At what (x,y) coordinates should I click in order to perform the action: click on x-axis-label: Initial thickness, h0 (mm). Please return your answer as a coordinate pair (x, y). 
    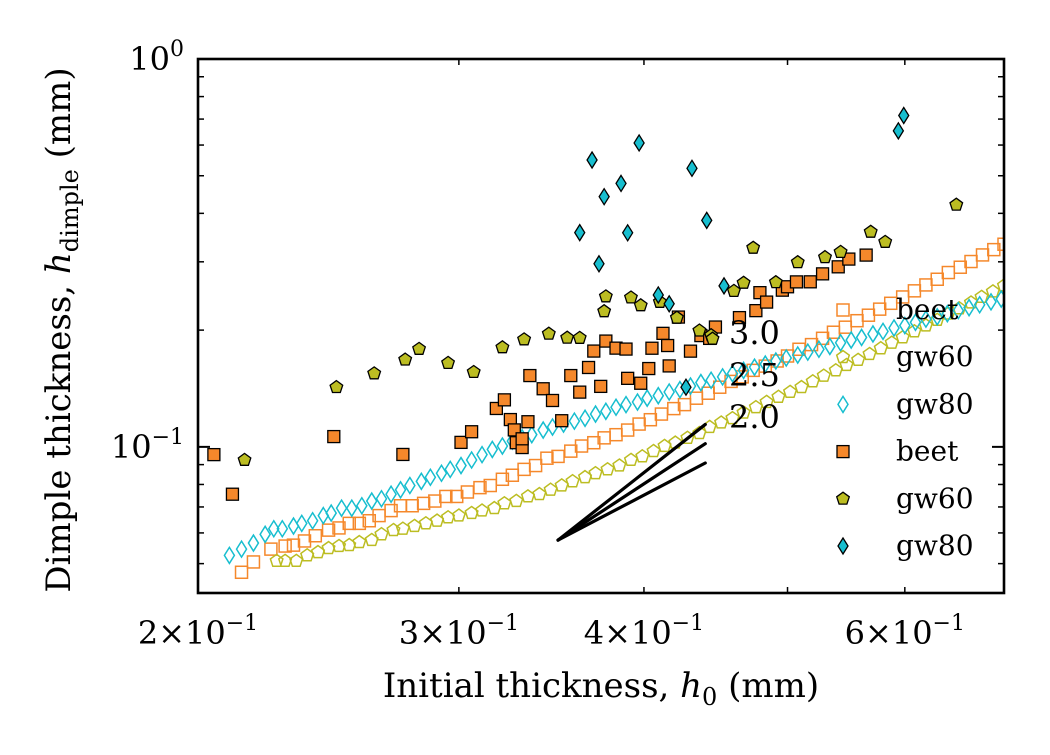
    Looking at the image, I should click on (601, 688).